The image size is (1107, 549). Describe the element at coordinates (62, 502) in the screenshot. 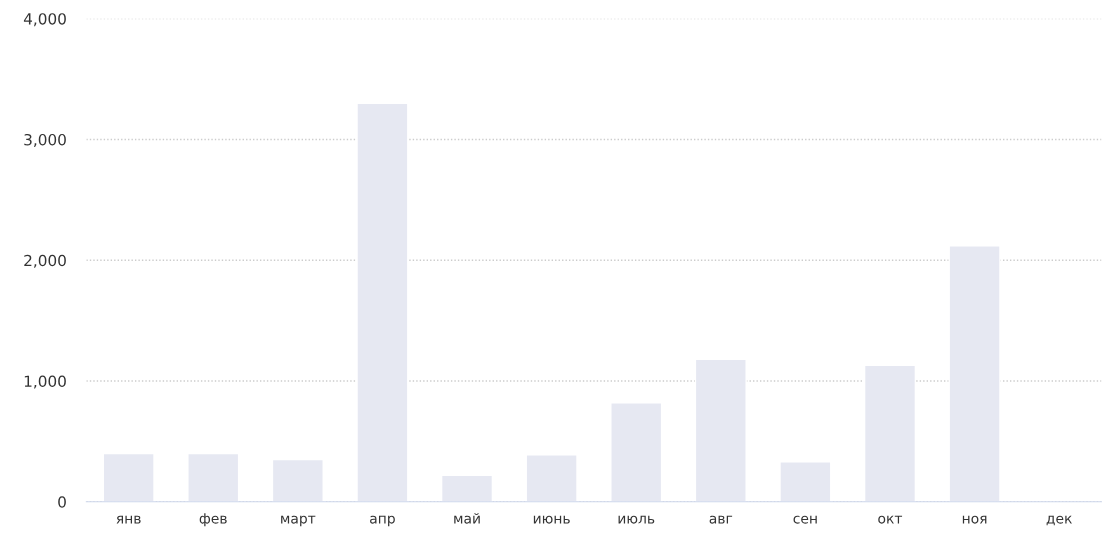

I see `y-tick-label: 0` at that location.